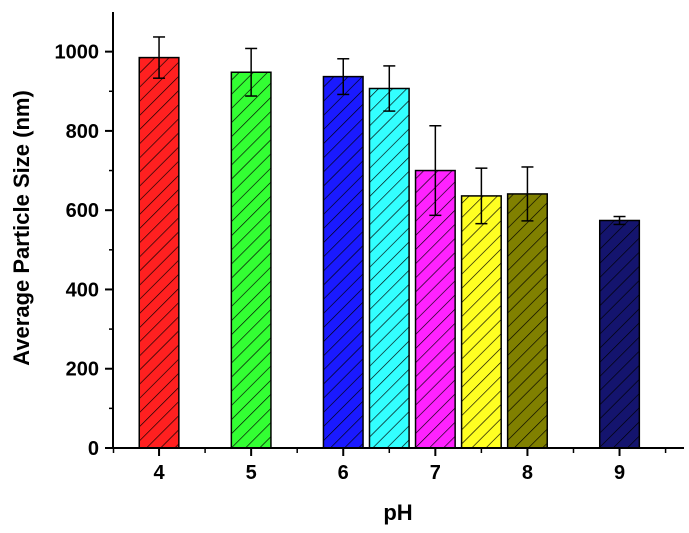  I want to click on x-tick-label-2: 6, so click(343, 473).